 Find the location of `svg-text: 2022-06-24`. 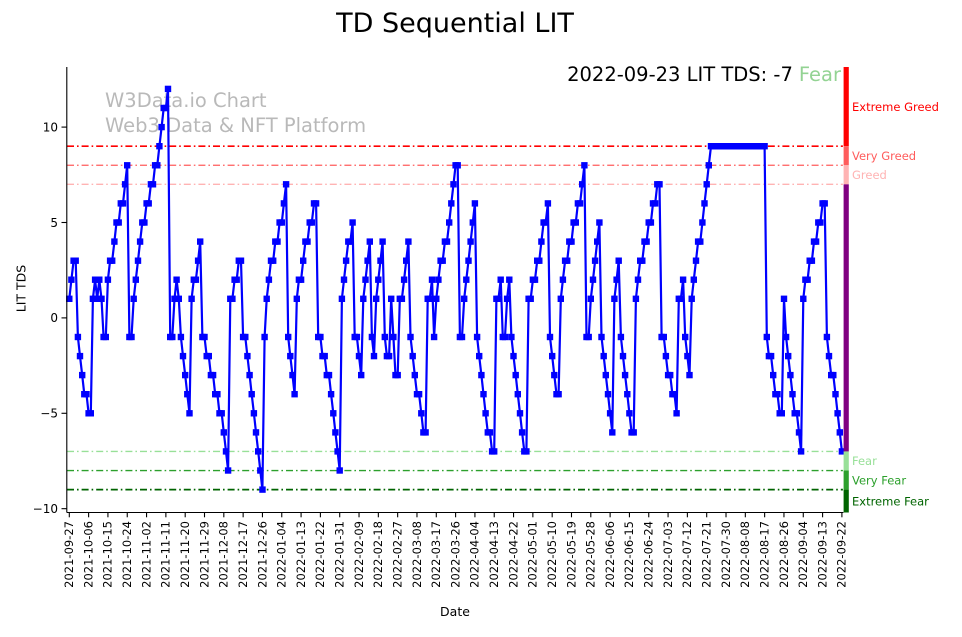

svg-text: 2022-06-24 is located at coordinates (649, 554).